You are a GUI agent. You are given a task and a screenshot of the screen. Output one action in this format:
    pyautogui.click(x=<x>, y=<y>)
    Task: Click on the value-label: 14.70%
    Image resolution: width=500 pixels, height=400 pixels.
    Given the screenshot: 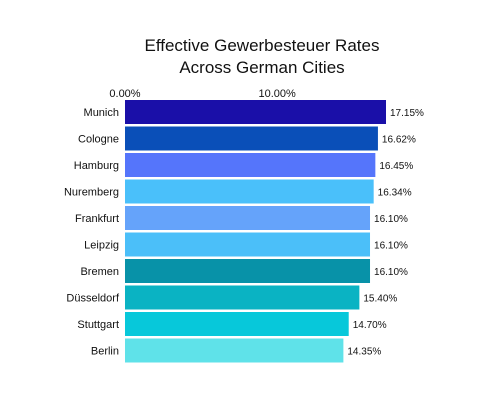 What is the action you would take?
    pyautogui.click(x=370, y=325)
    